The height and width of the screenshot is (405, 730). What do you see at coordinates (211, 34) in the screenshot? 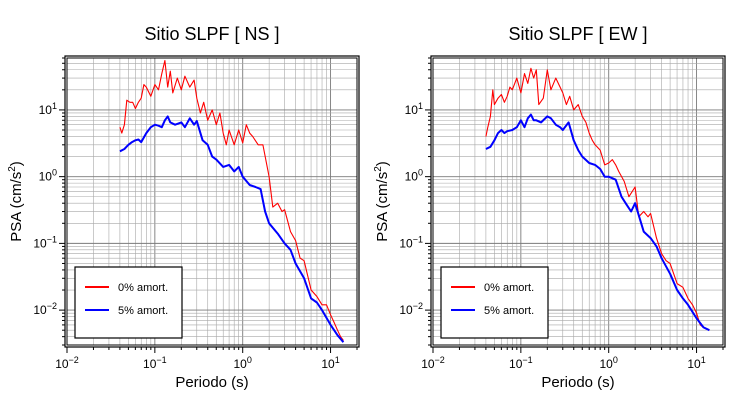
I see `chart-title: Sitio SLPF [ NS ]` at bounding box center [211, 34].